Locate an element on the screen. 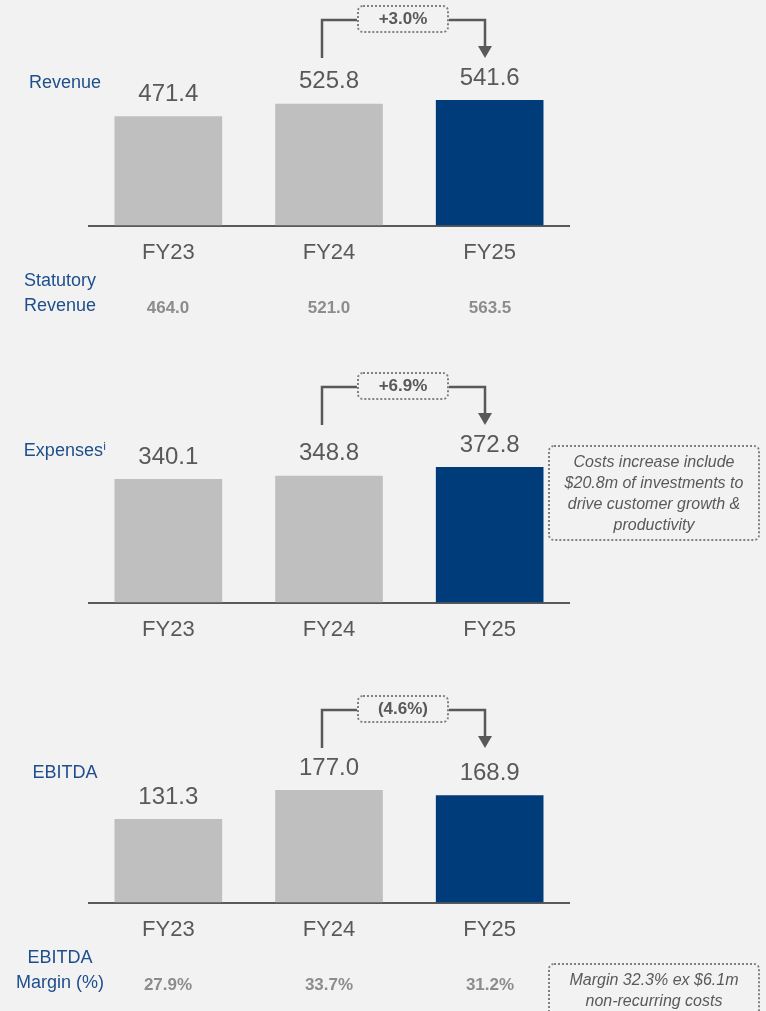 This screenshot has width=766, height=1011. data-label: 541.6 is located at coordinates (489, 76).